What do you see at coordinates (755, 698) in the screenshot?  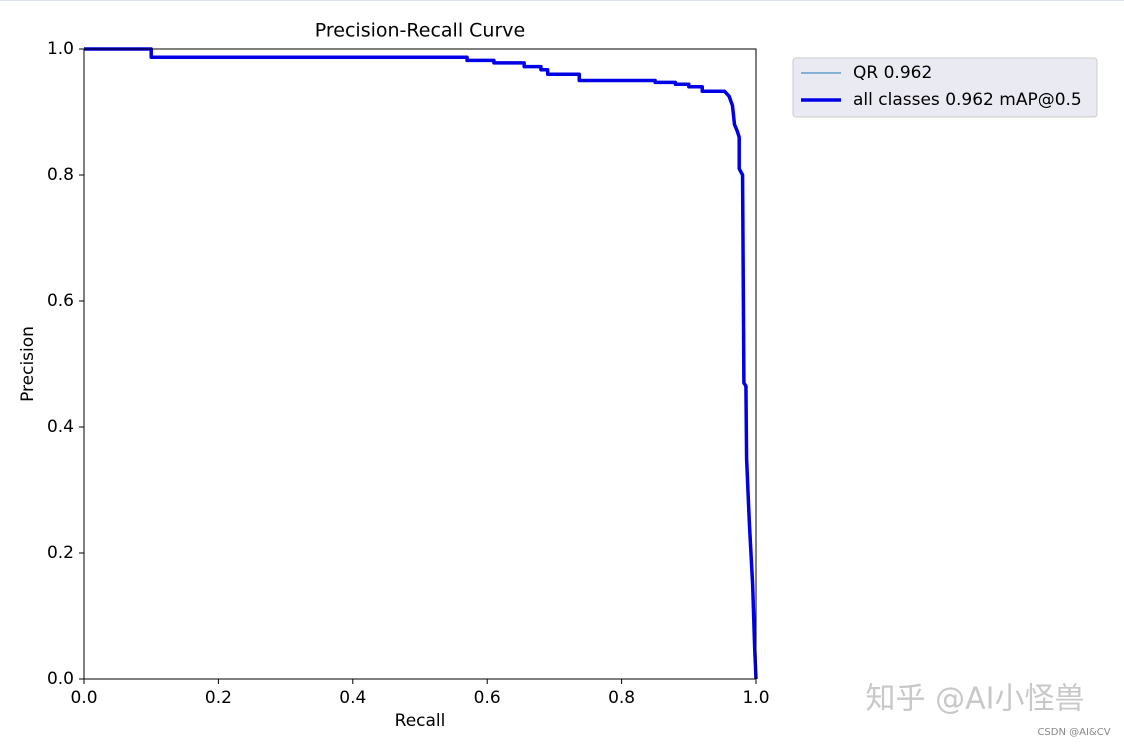 I see `x-tick-label: 1.0` at bounding box center [755, 698].